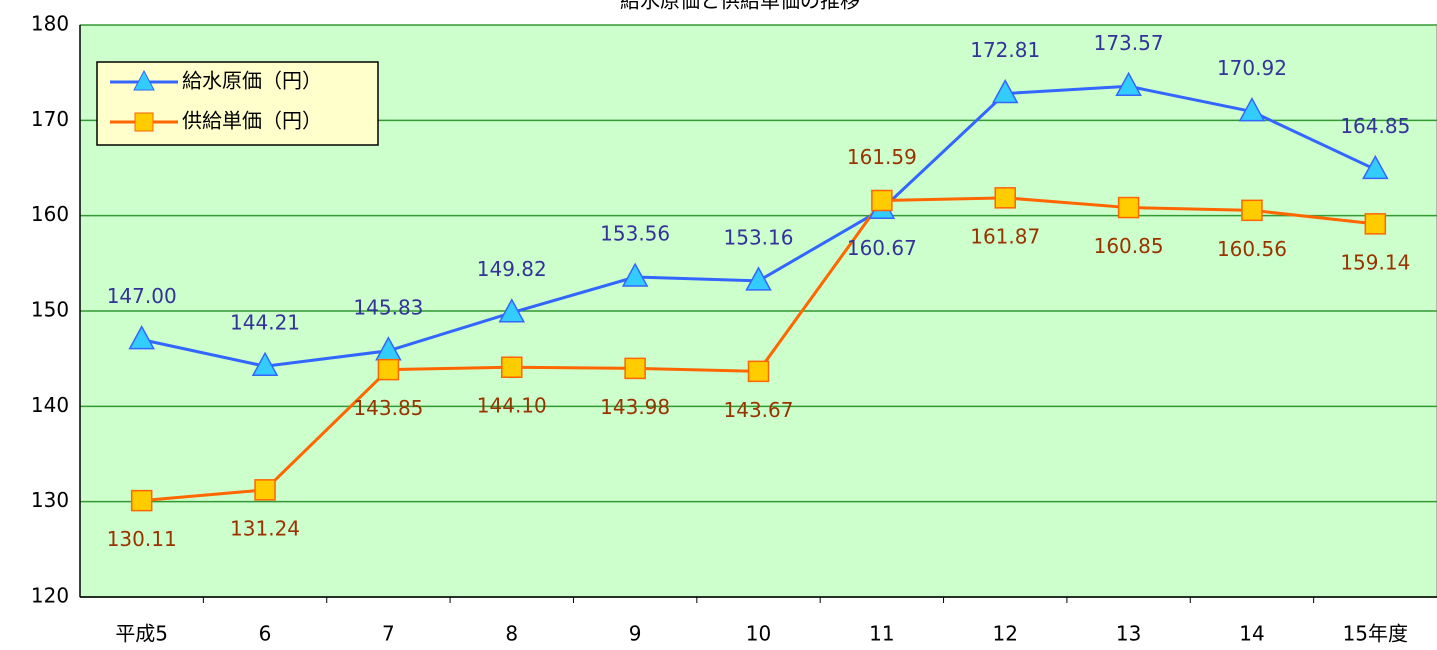 This screenshot has width=1437, height=650. I want to click on data-label: 143.98, so click(635, 407).